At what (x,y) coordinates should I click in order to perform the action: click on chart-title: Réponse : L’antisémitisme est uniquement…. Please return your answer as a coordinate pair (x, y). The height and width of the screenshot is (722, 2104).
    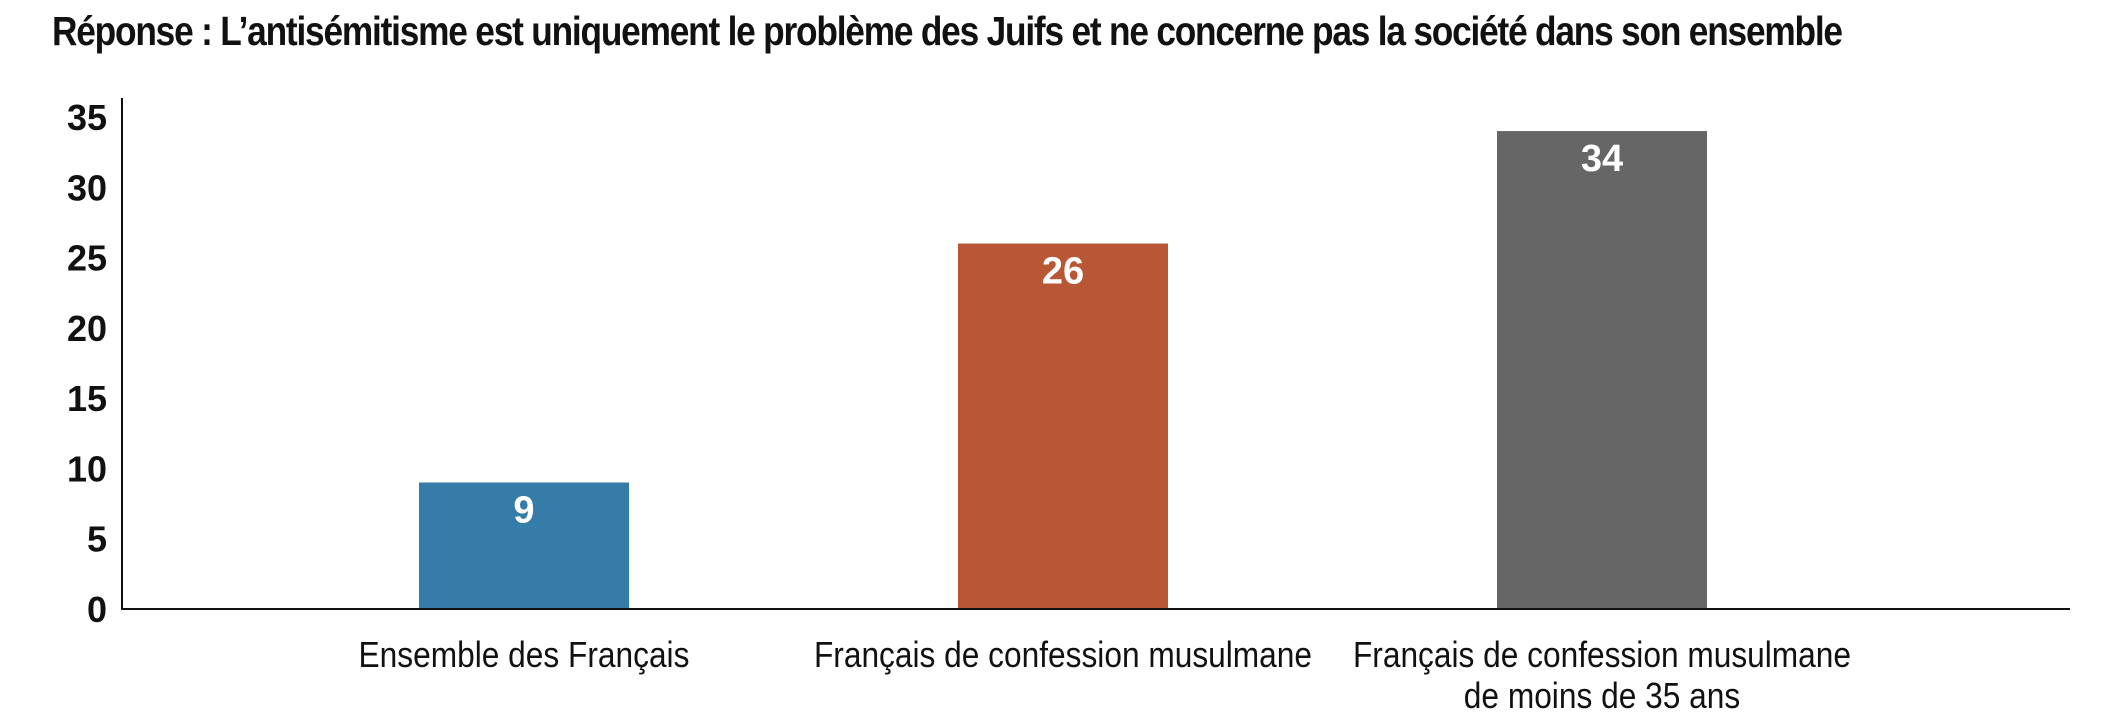
    Looking at the image, I should click on (947, 31).